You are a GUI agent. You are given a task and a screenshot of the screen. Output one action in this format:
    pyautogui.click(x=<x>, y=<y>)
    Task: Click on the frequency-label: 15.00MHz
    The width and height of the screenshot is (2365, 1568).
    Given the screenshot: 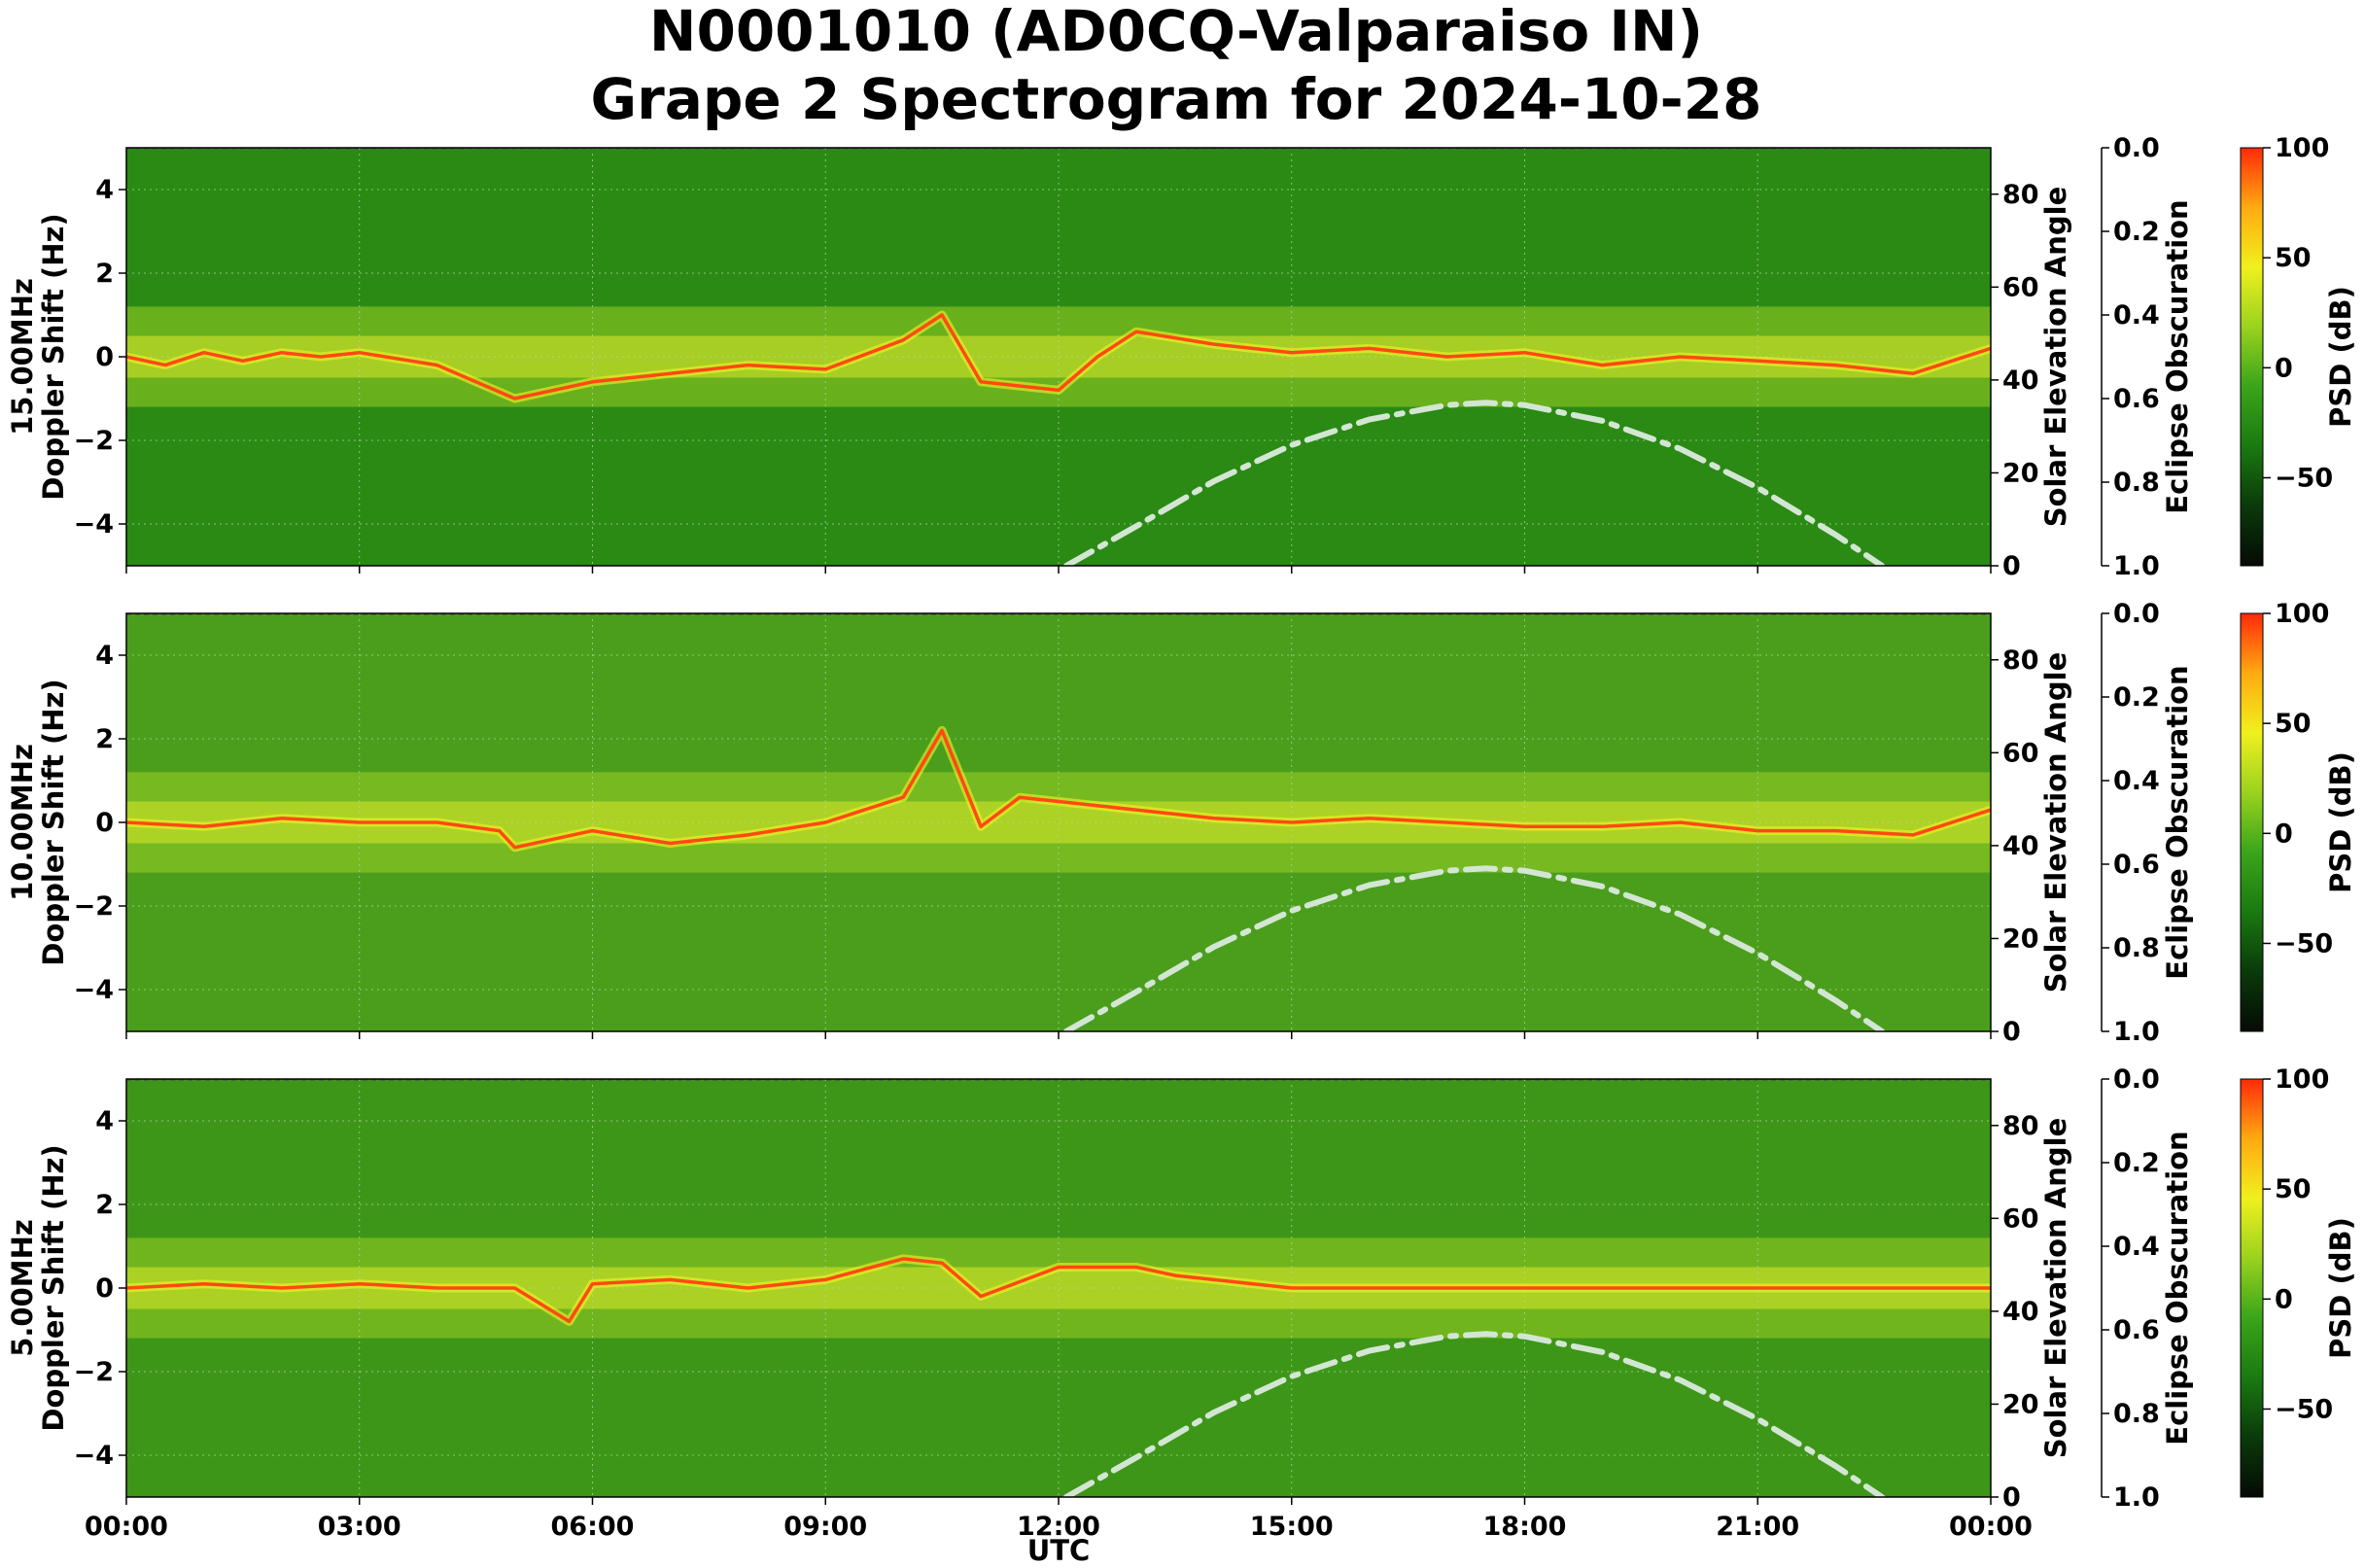 What is the action you would take?
    pyautogui.click(x=22, y=357)
    